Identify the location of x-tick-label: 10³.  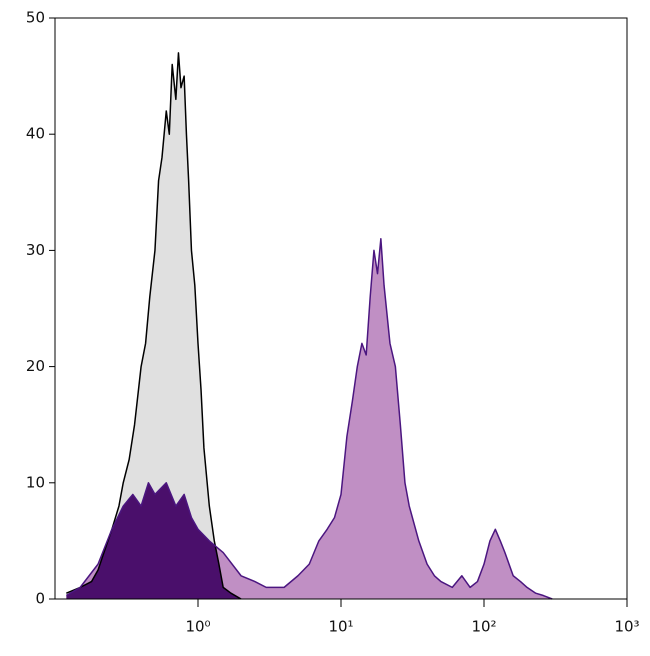
(626, 627).